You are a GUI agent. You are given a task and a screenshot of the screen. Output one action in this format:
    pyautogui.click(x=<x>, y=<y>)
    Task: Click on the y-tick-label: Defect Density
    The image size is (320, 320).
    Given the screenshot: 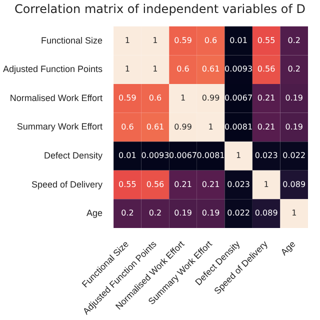 What is the action you would take?
    pyautogui.click(x=74, y=155)
    